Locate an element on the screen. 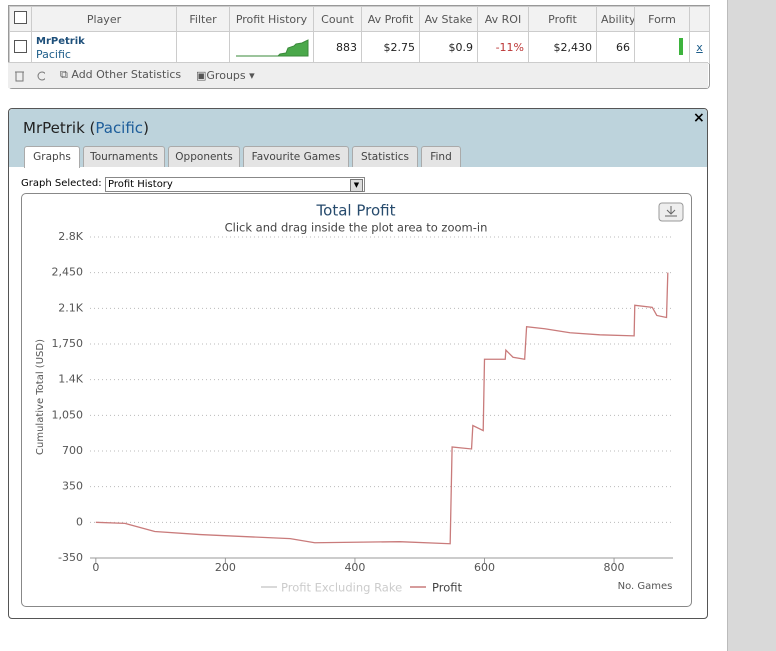  download-icon is located at coordinates (671, 211).